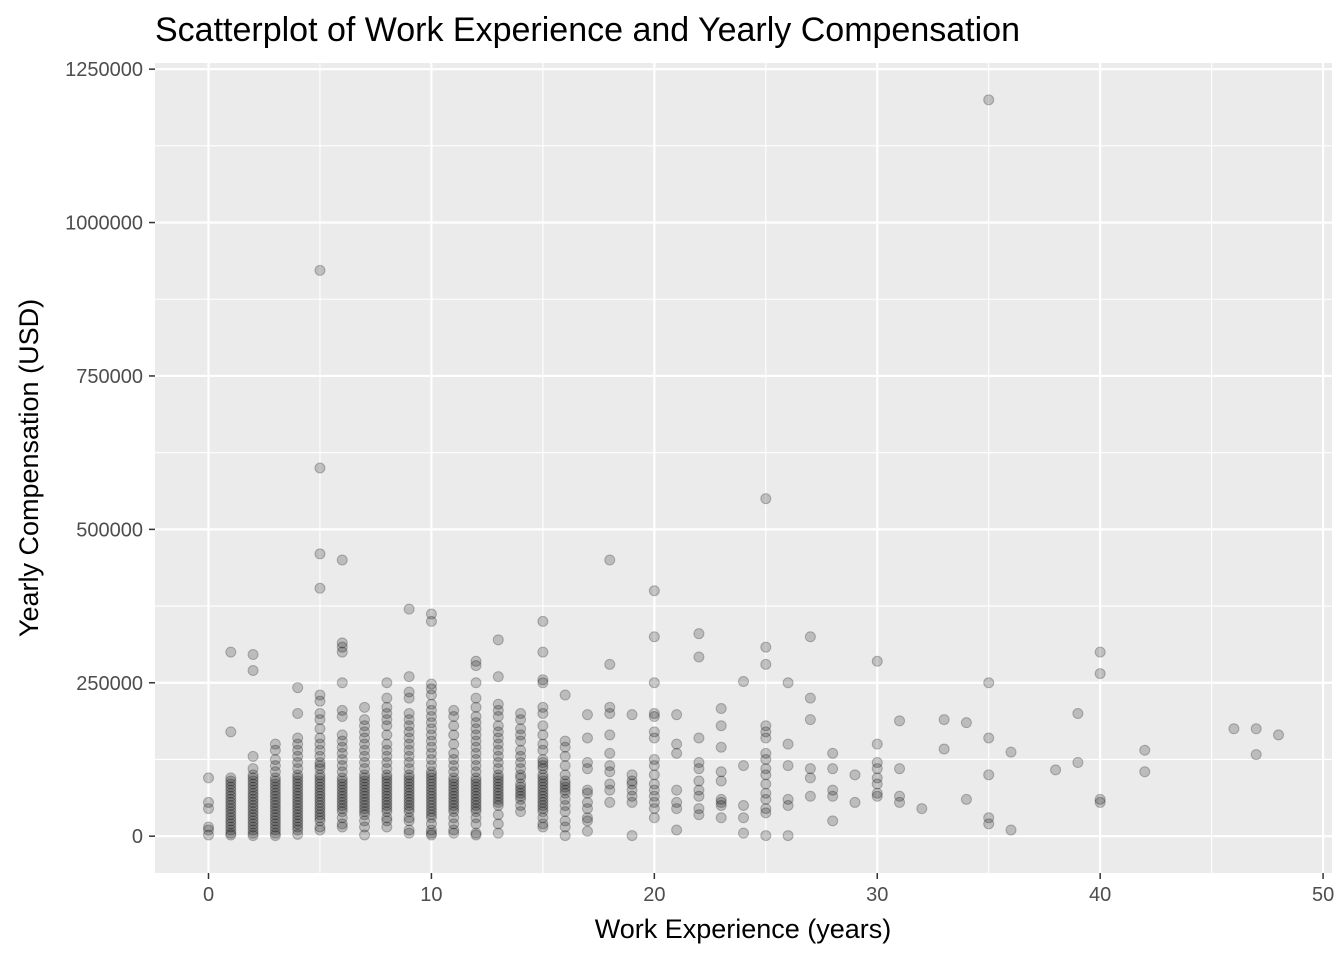 Image resolution: width=1344 pixels, height=960 pixels. I want to click on y-axis: 0 250000 500000 750000 1000000 1250000, so click(110, 453).